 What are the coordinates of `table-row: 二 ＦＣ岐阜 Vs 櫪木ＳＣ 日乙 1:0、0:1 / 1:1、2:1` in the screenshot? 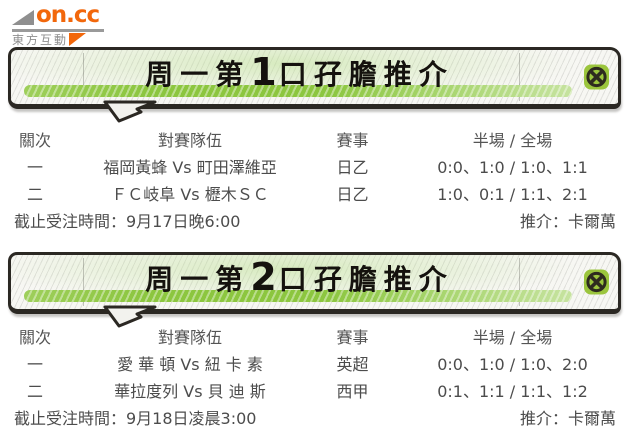 It's located at (315, 192).